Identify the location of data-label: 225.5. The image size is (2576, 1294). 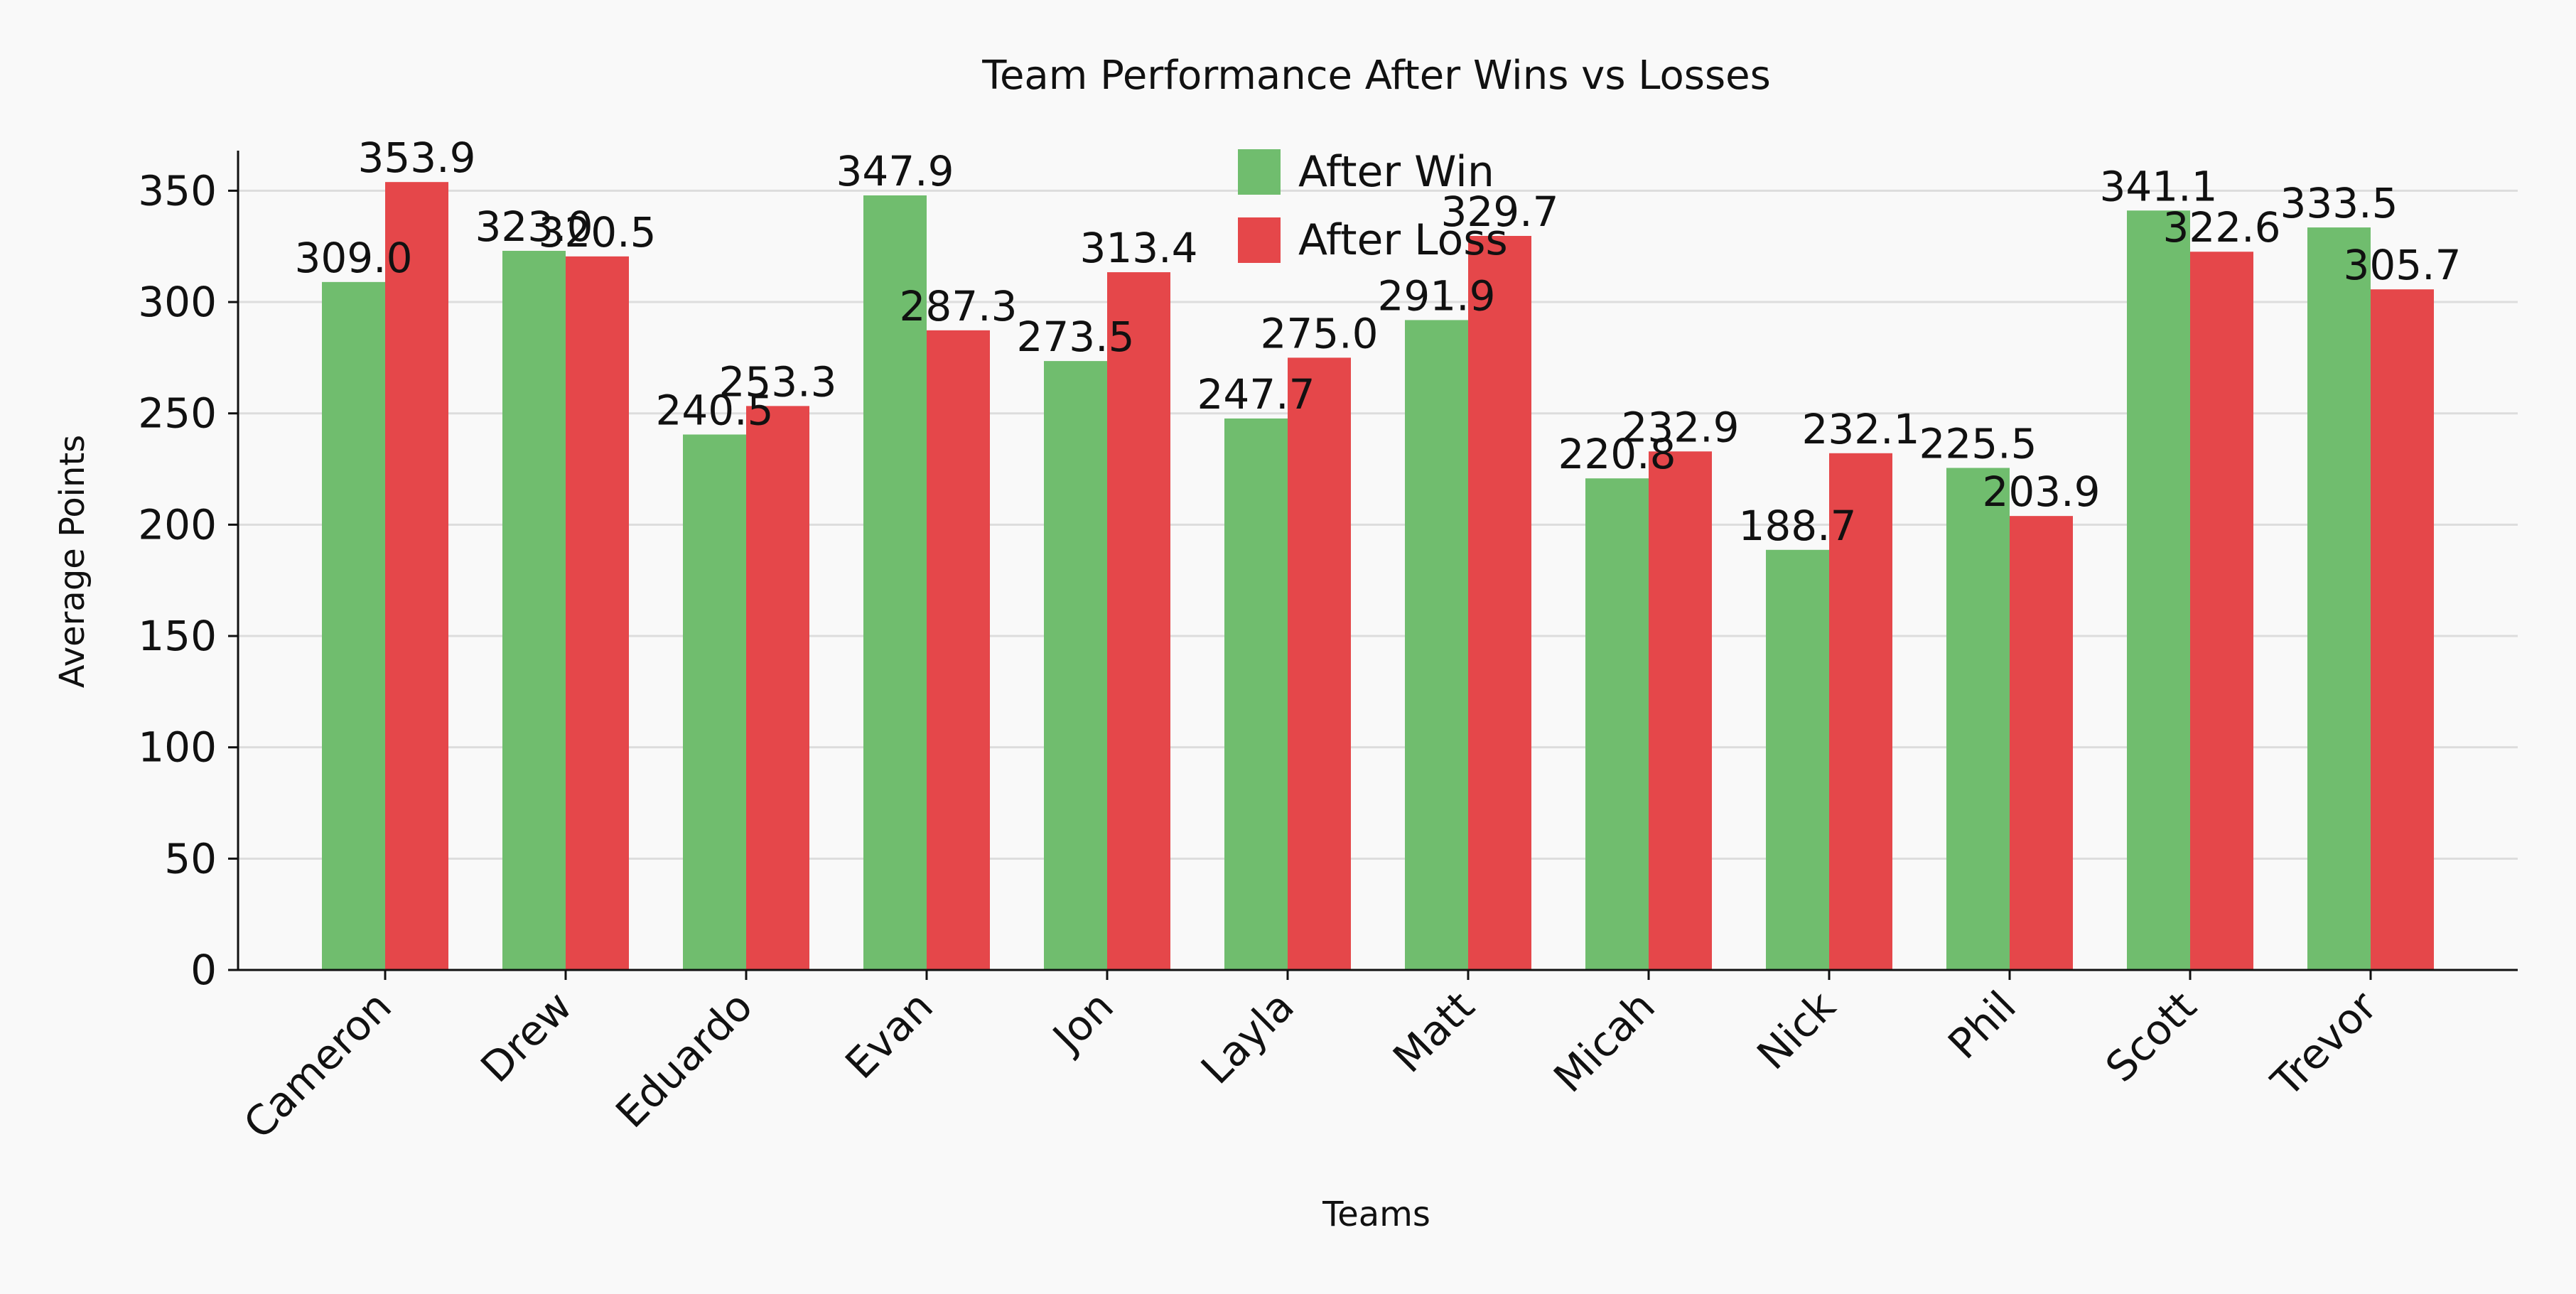
(1978, 443).